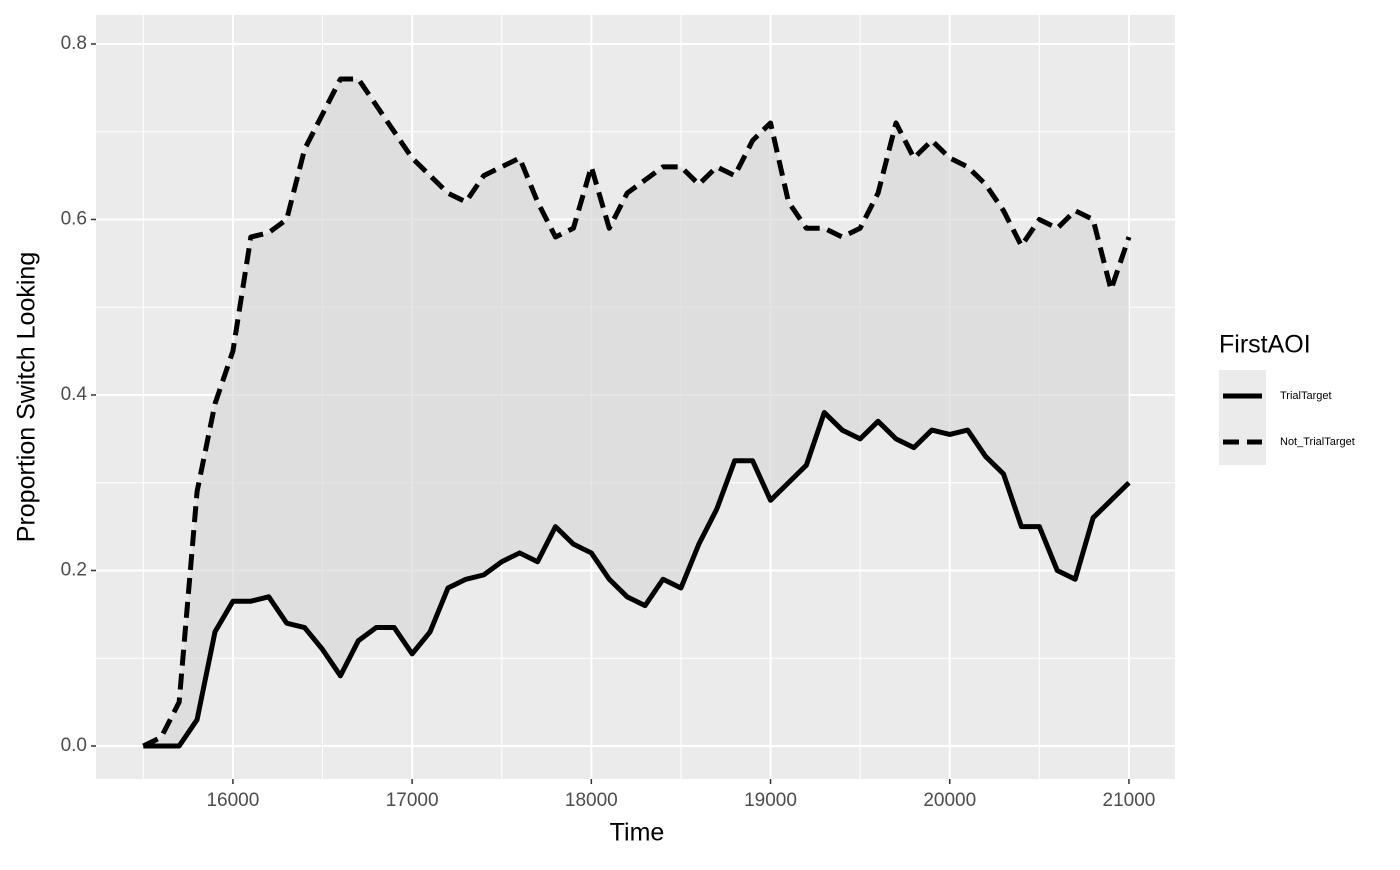 The width and height of the screenshot is (1400, 870). What do you see at coordinates (412, 800) in the screenshot?
I see `x-tick-label: 17000` at bounding box center [412, 800].